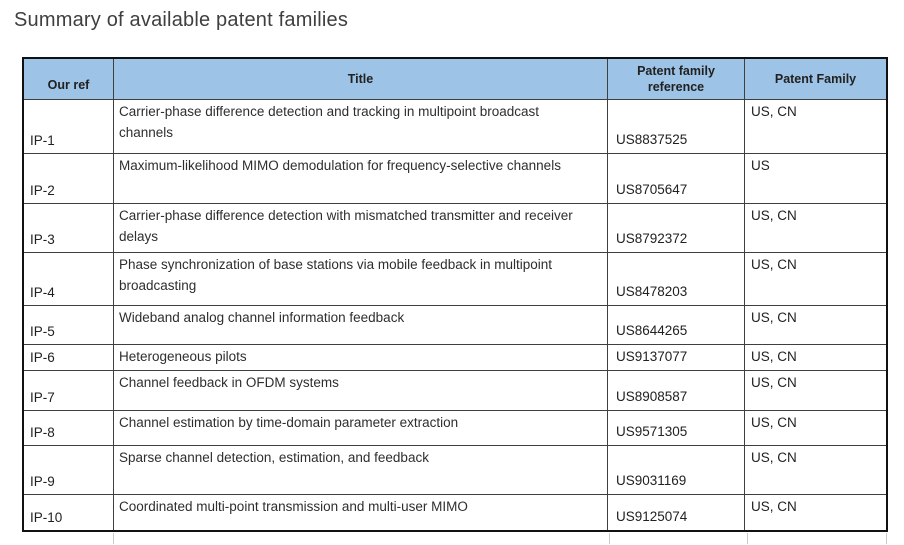 Image resolution: width=904 pixels, height=545 pixels. What do you see at coordinates (69, 512) in the screenshot?
I see `cell-our-ref: IP-10` at bounding box center [69, 512].